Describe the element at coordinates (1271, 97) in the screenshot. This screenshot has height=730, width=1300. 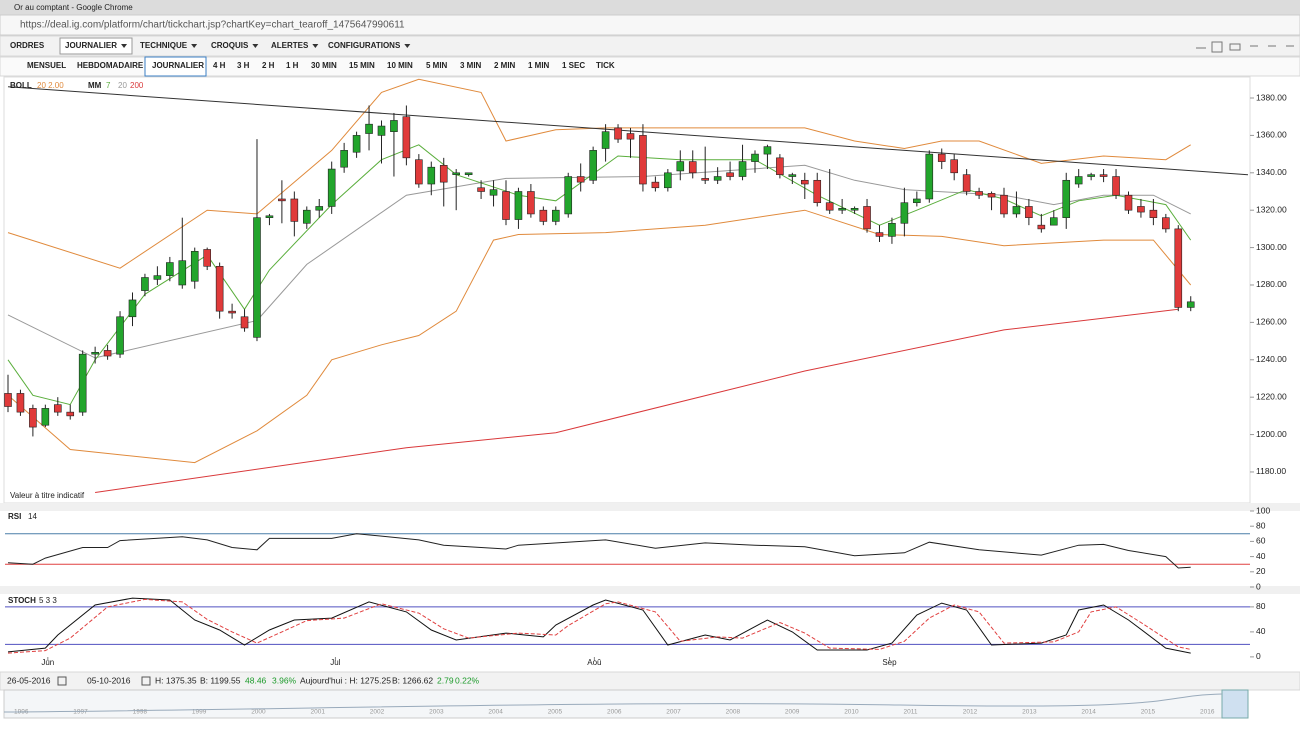
I see `y-tick-label: 1380.00` at that location.